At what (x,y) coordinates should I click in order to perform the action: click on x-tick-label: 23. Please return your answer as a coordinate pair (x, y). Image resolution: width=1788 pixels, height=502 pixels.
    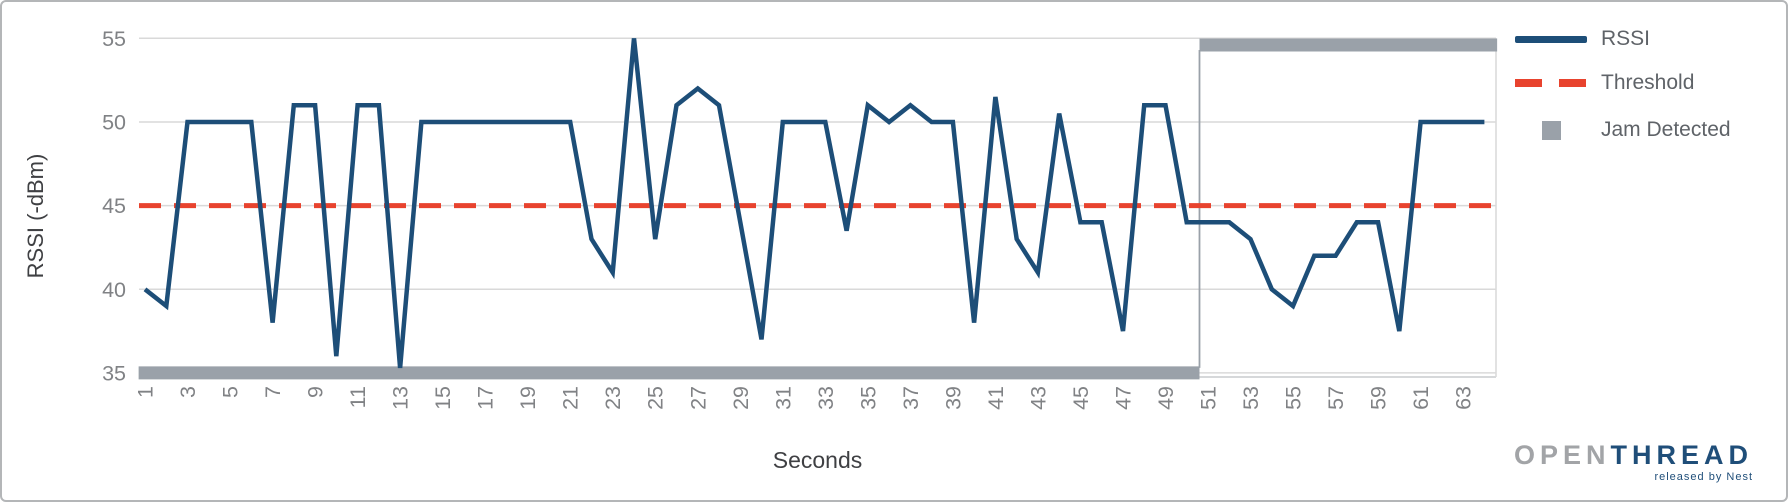
    Looking at the image, I should click on (613, 398).